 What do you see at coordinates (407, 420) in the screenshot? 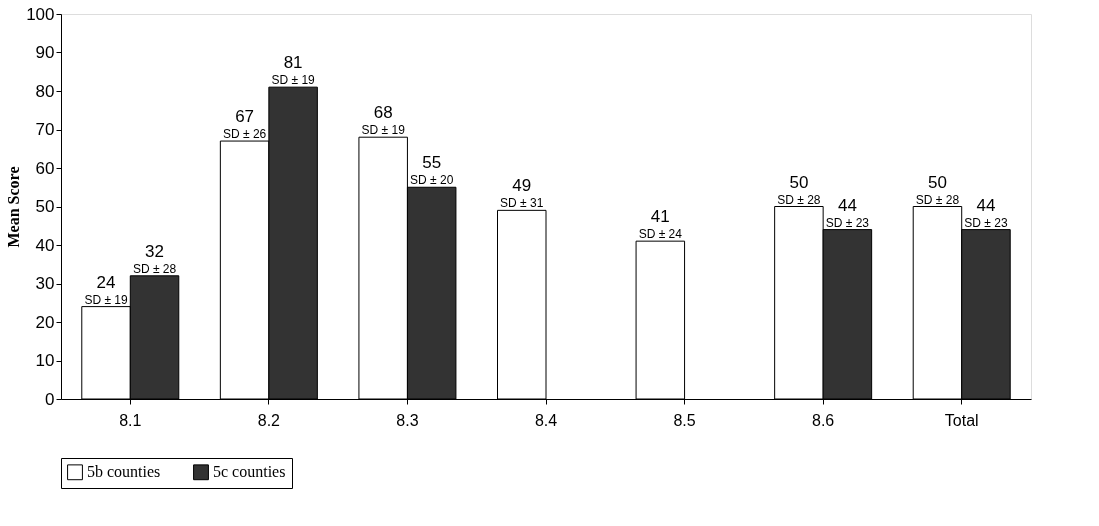
I see `x-tick-label: 8.3` at bounding box center [407, 420].